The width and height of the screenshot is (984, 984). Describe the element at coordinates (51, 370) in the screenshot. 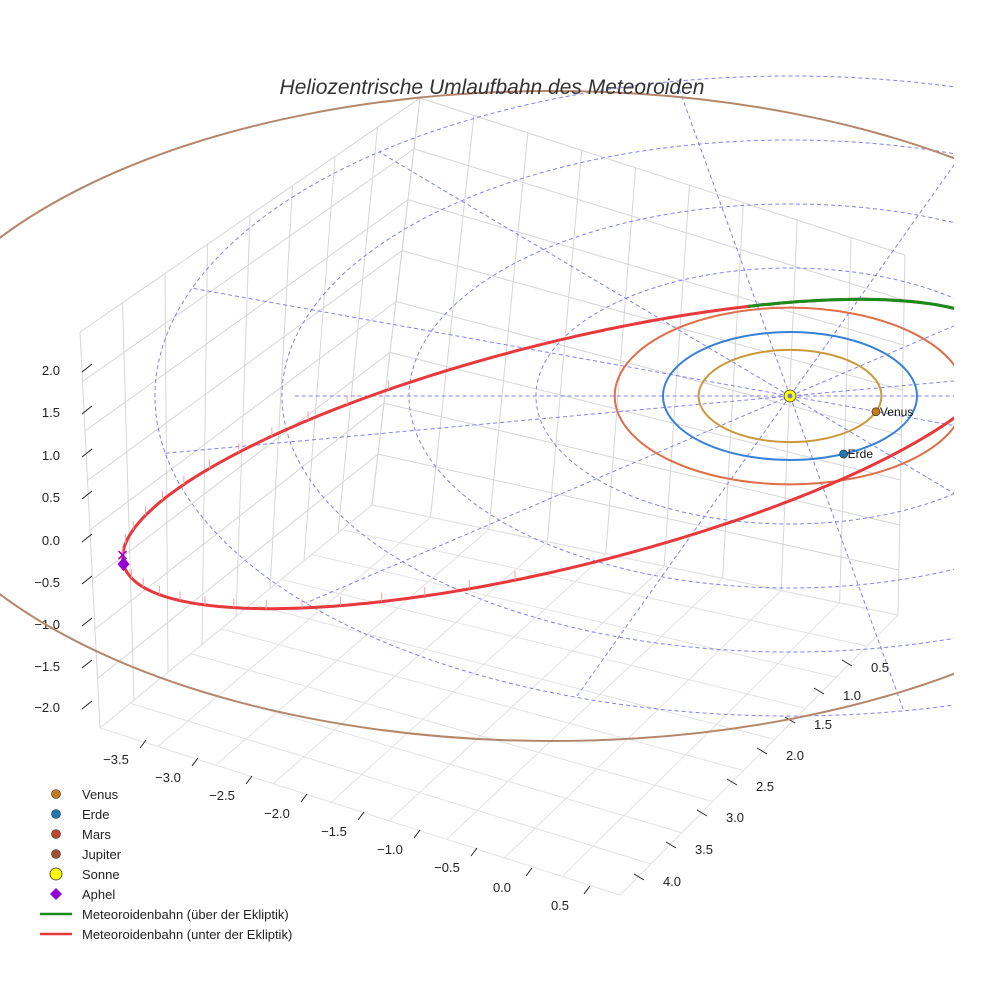

I see `z-tick-label: 2.0` at that location.